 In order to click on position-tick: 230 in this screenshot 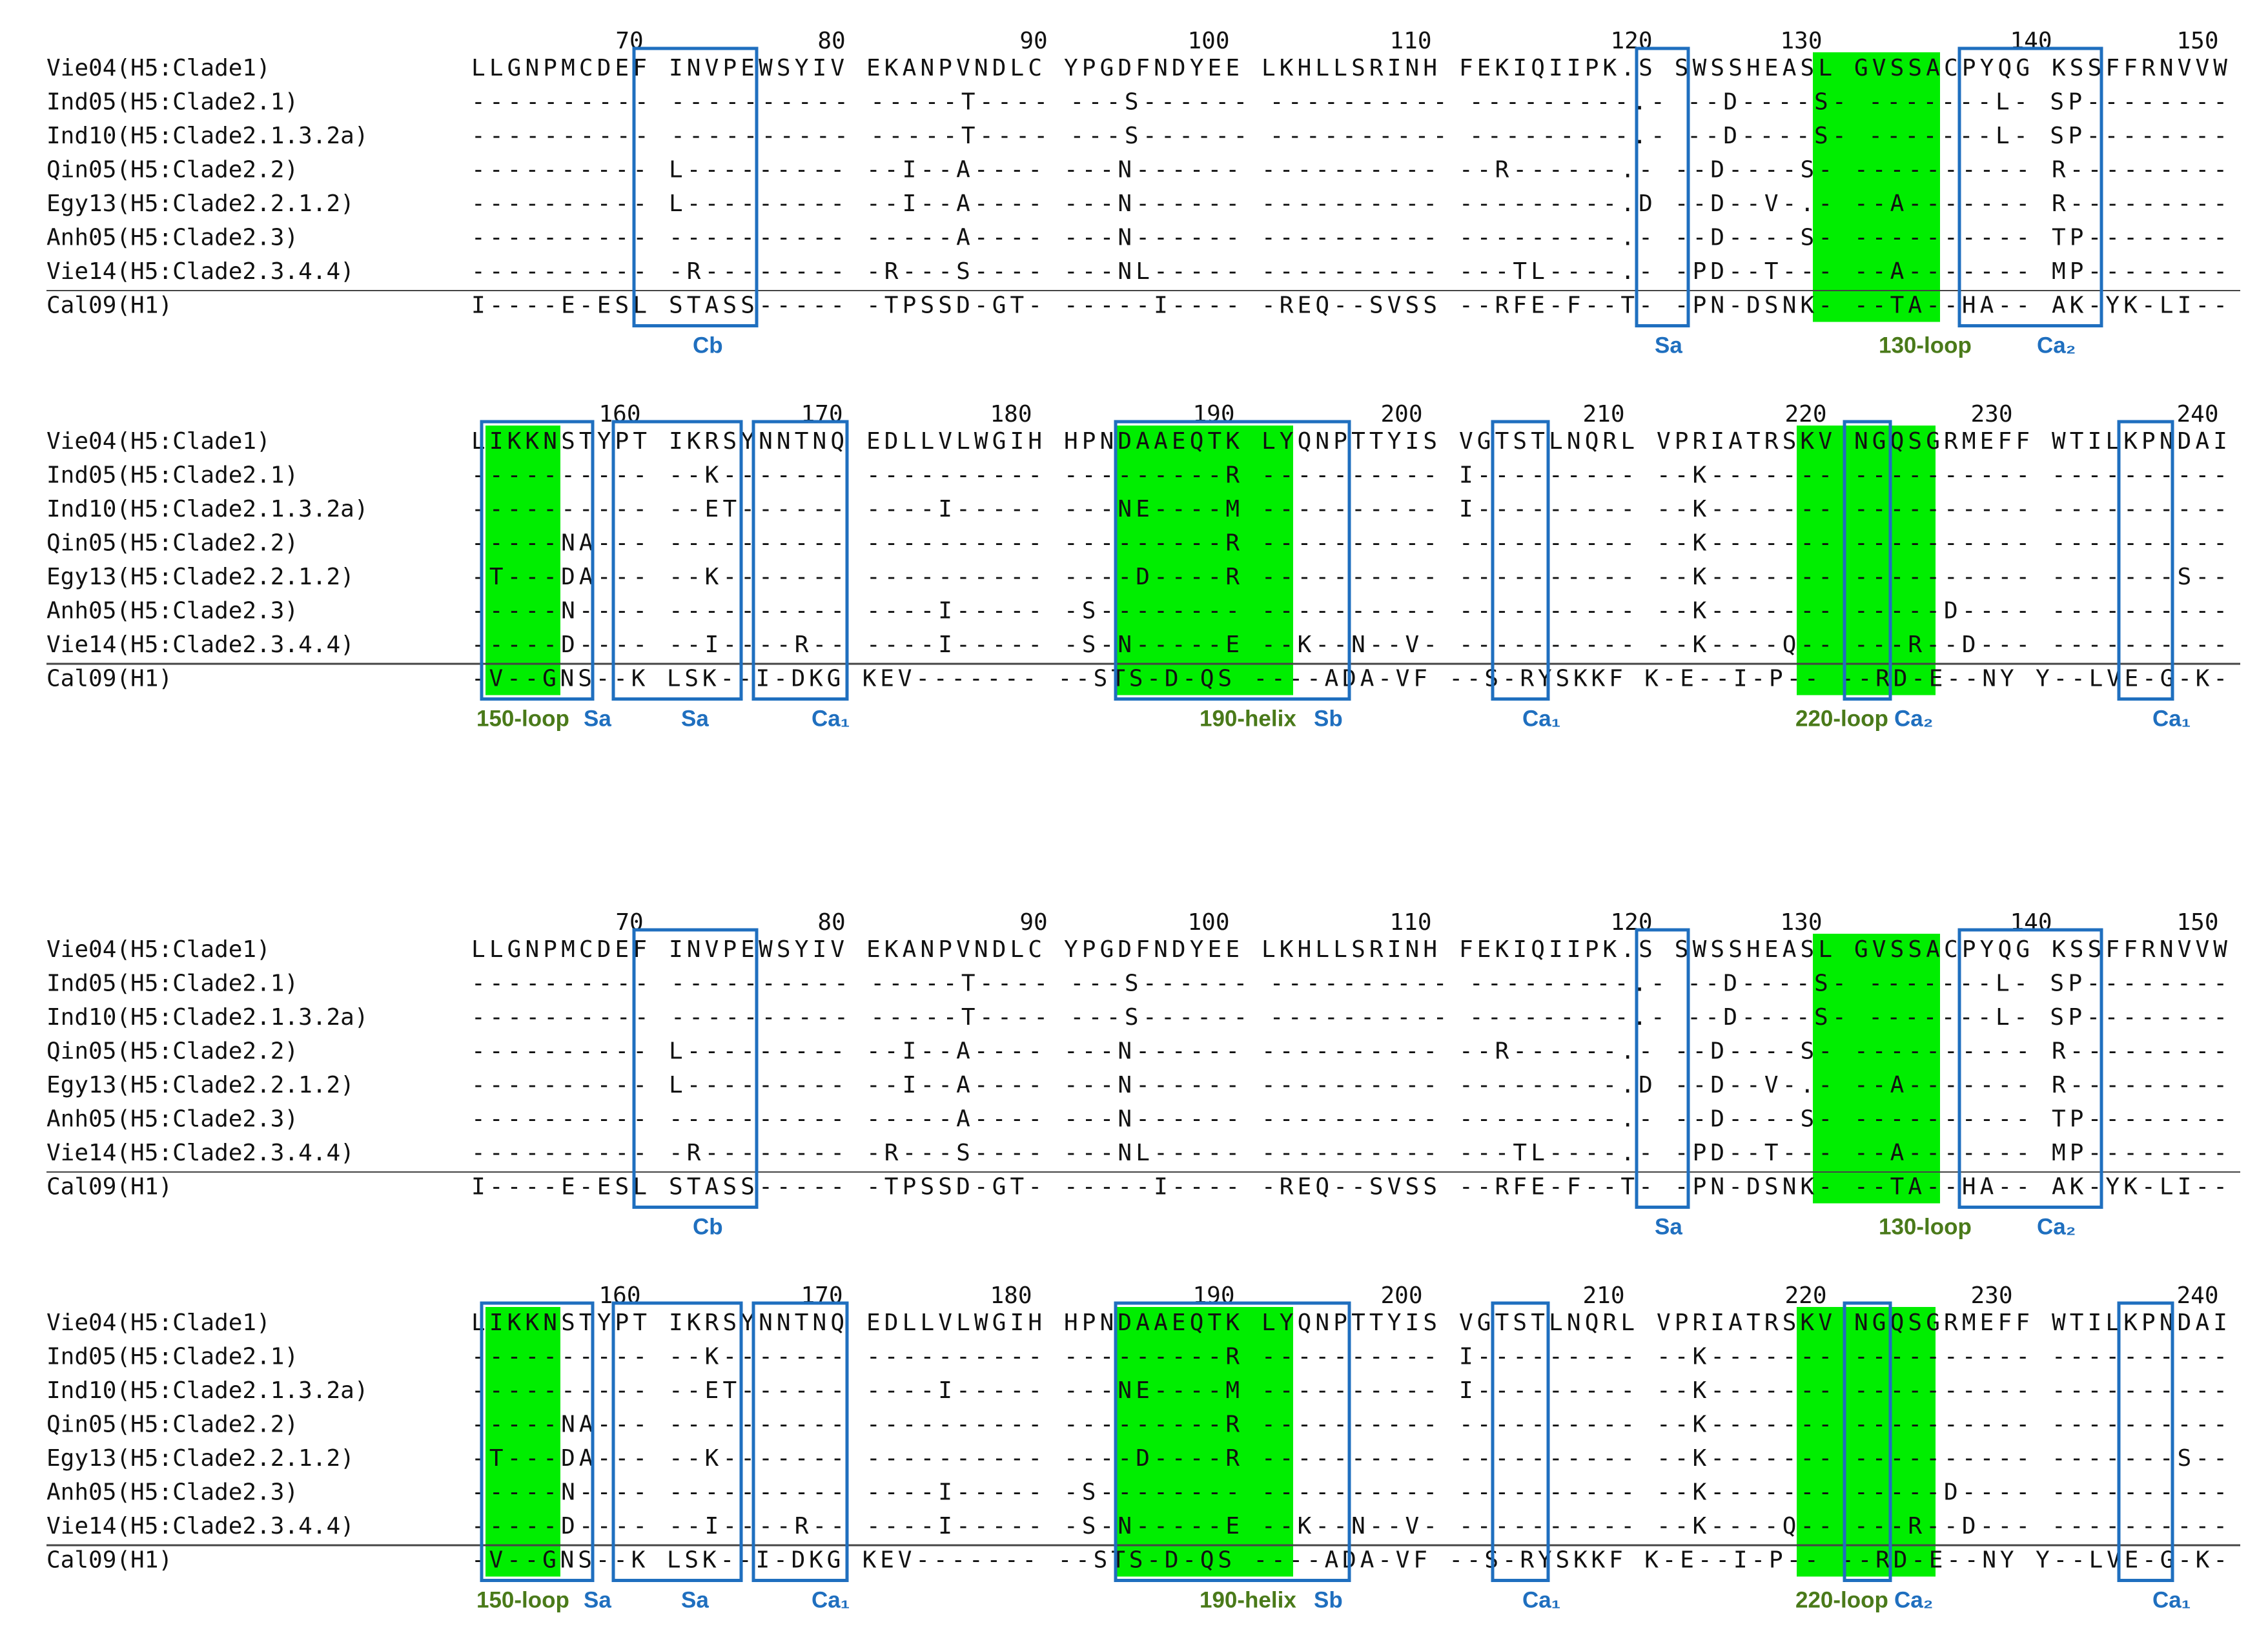, I will do `click(1991, 414)`.